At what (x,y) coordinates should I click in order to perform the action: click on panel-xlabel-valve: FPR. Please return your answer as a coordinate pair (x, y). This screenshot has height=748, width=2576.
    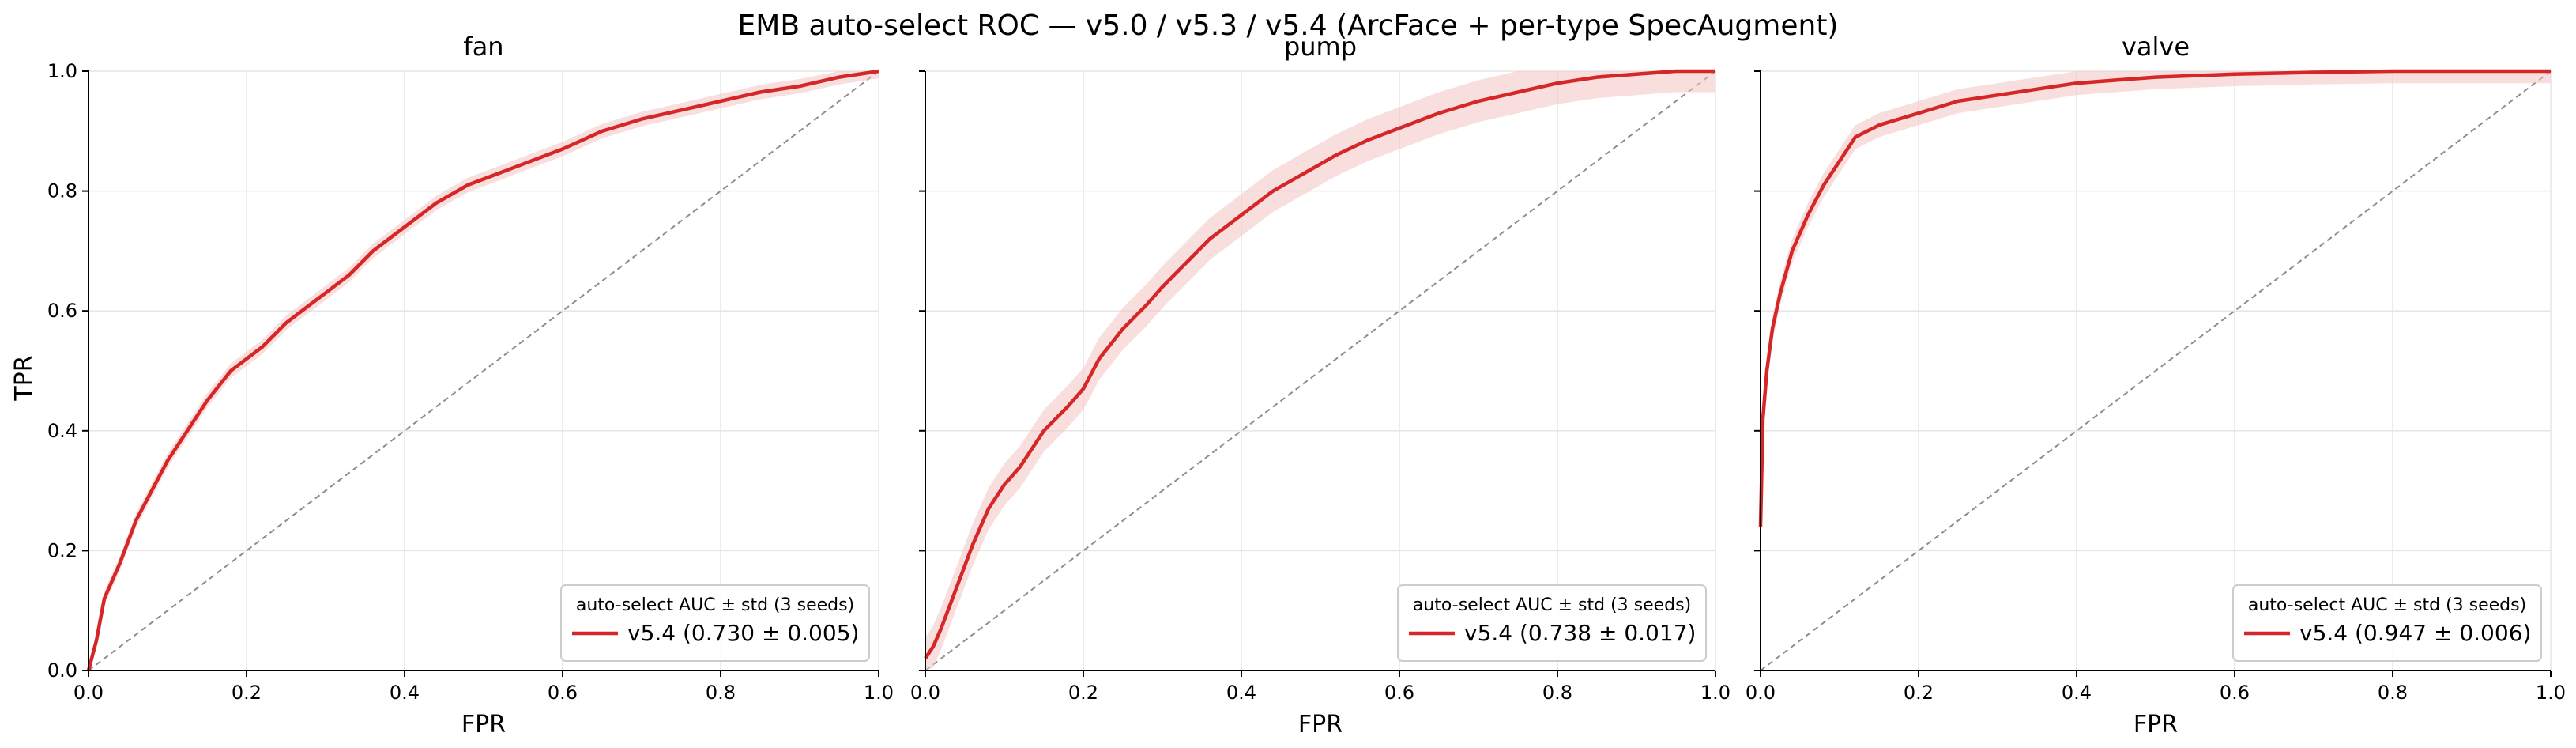
    Looking at the image, I should click on (2155, 725).